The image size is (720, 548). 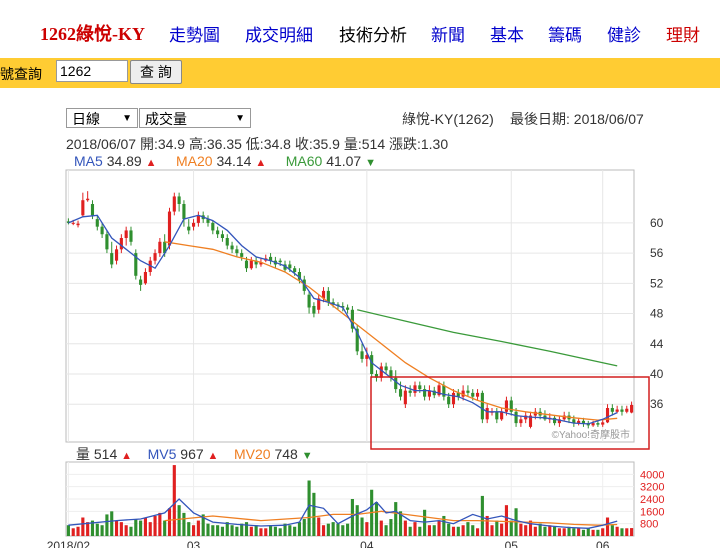 What do you see at coordinates (343, 513) in the screenshot?
I see `mv5-line` at bounding box center [343, 513].